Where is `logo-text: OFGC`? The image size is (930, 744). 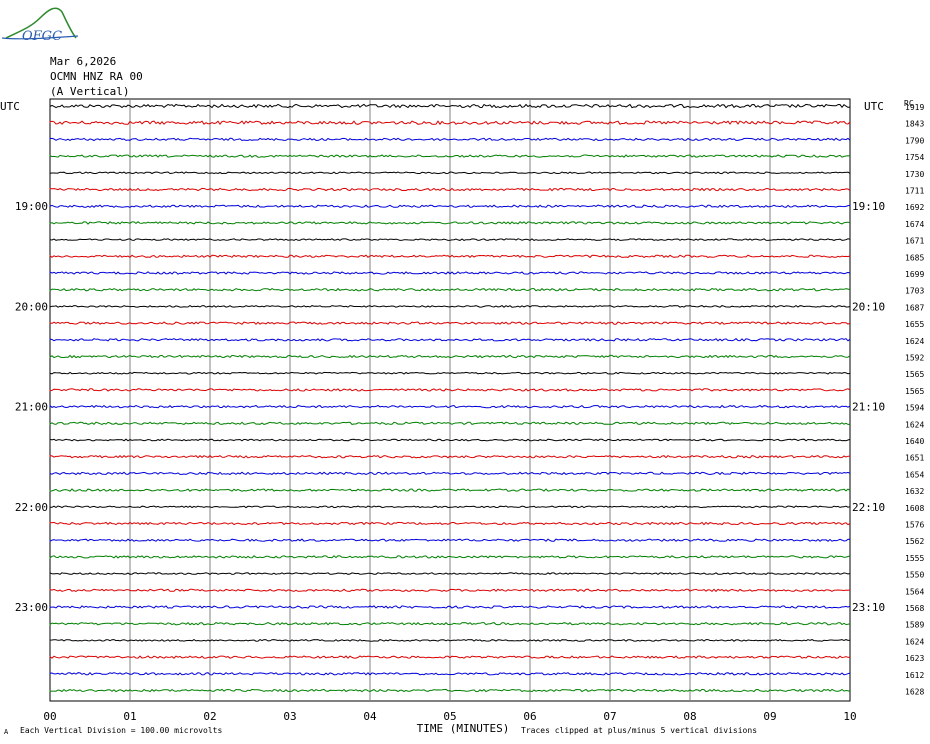 logo-text: OFGC is located at coordinates (42, 36).